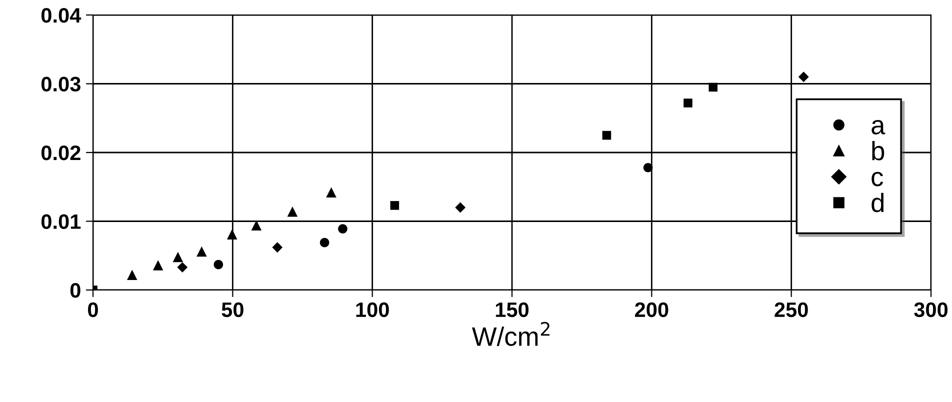 The image size is (952, 402). What do you see at coordinates (60, 84) in the screenshot?
I see `y-tick-label: 0.03` at bounding box center [60, 84].